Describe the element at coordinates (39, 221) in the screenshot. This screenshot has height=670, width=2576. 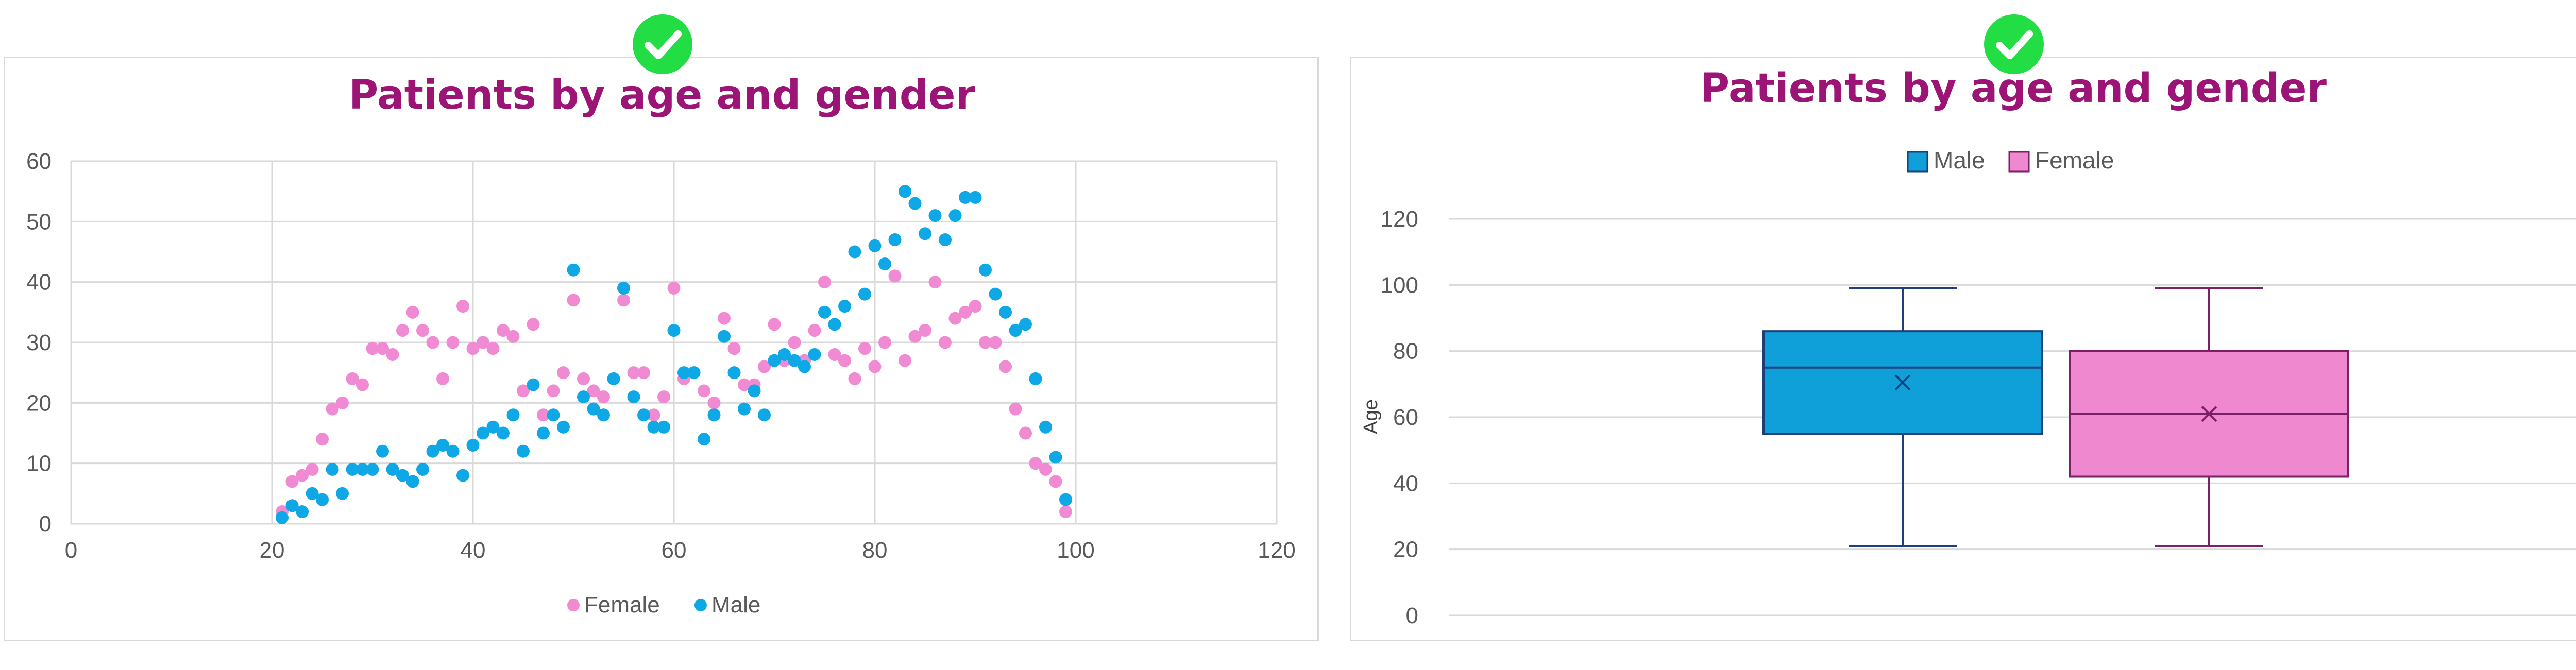
I see `y-tick-label: 50` at that location.